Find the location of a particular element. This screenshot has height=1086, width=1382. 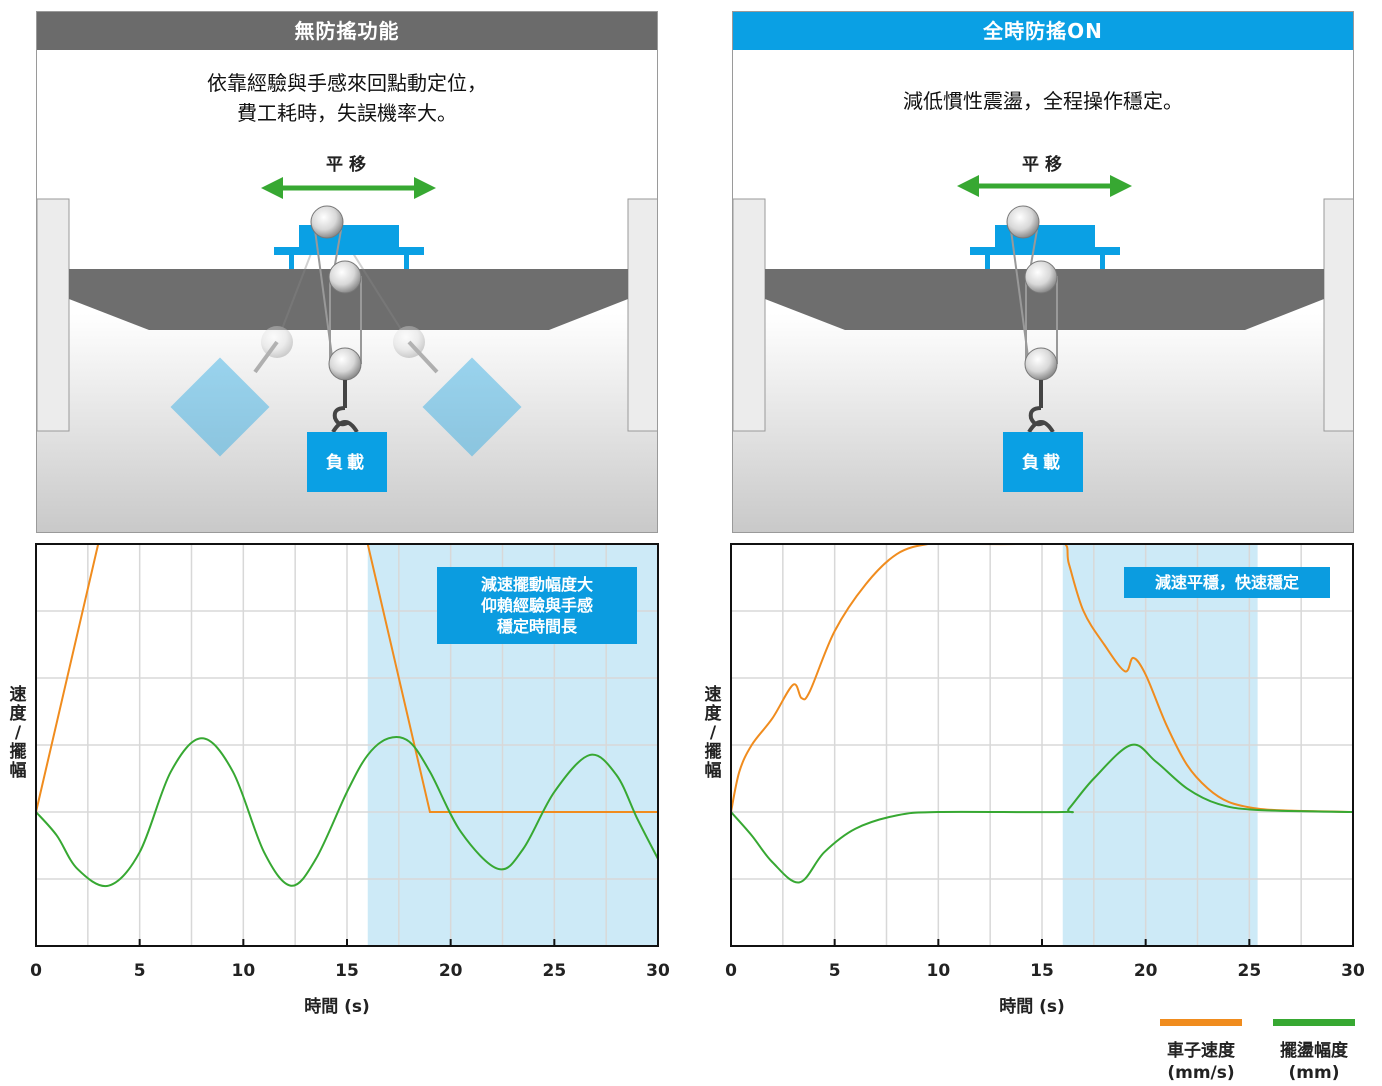

swing-ghost-left is located at coordinates (249, 334).